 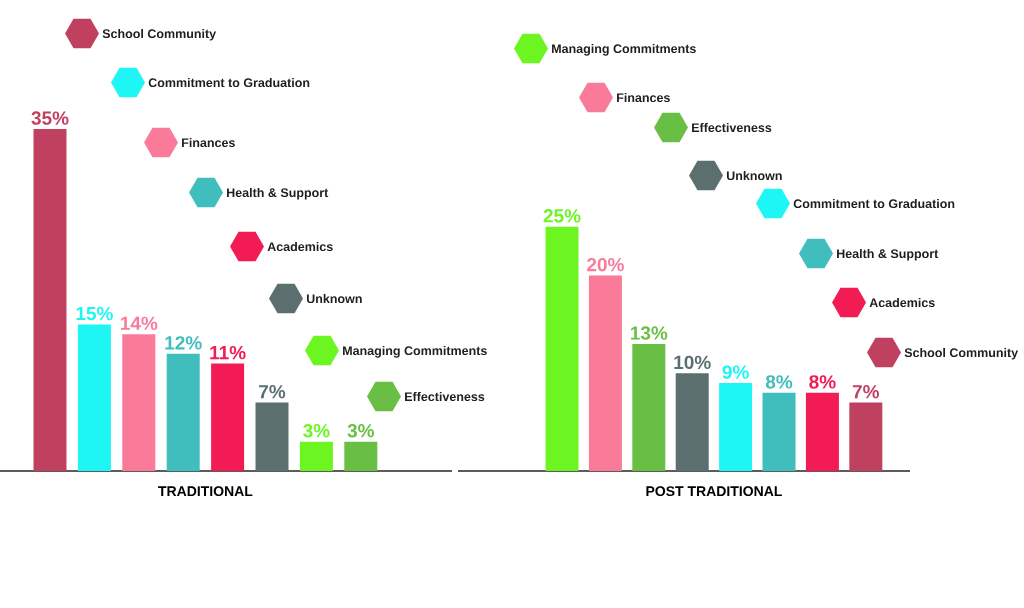 What do you see at coordinates (692, 362) in the screenshot?
I see `data-label: 10%` at bounding box center [692, 362].